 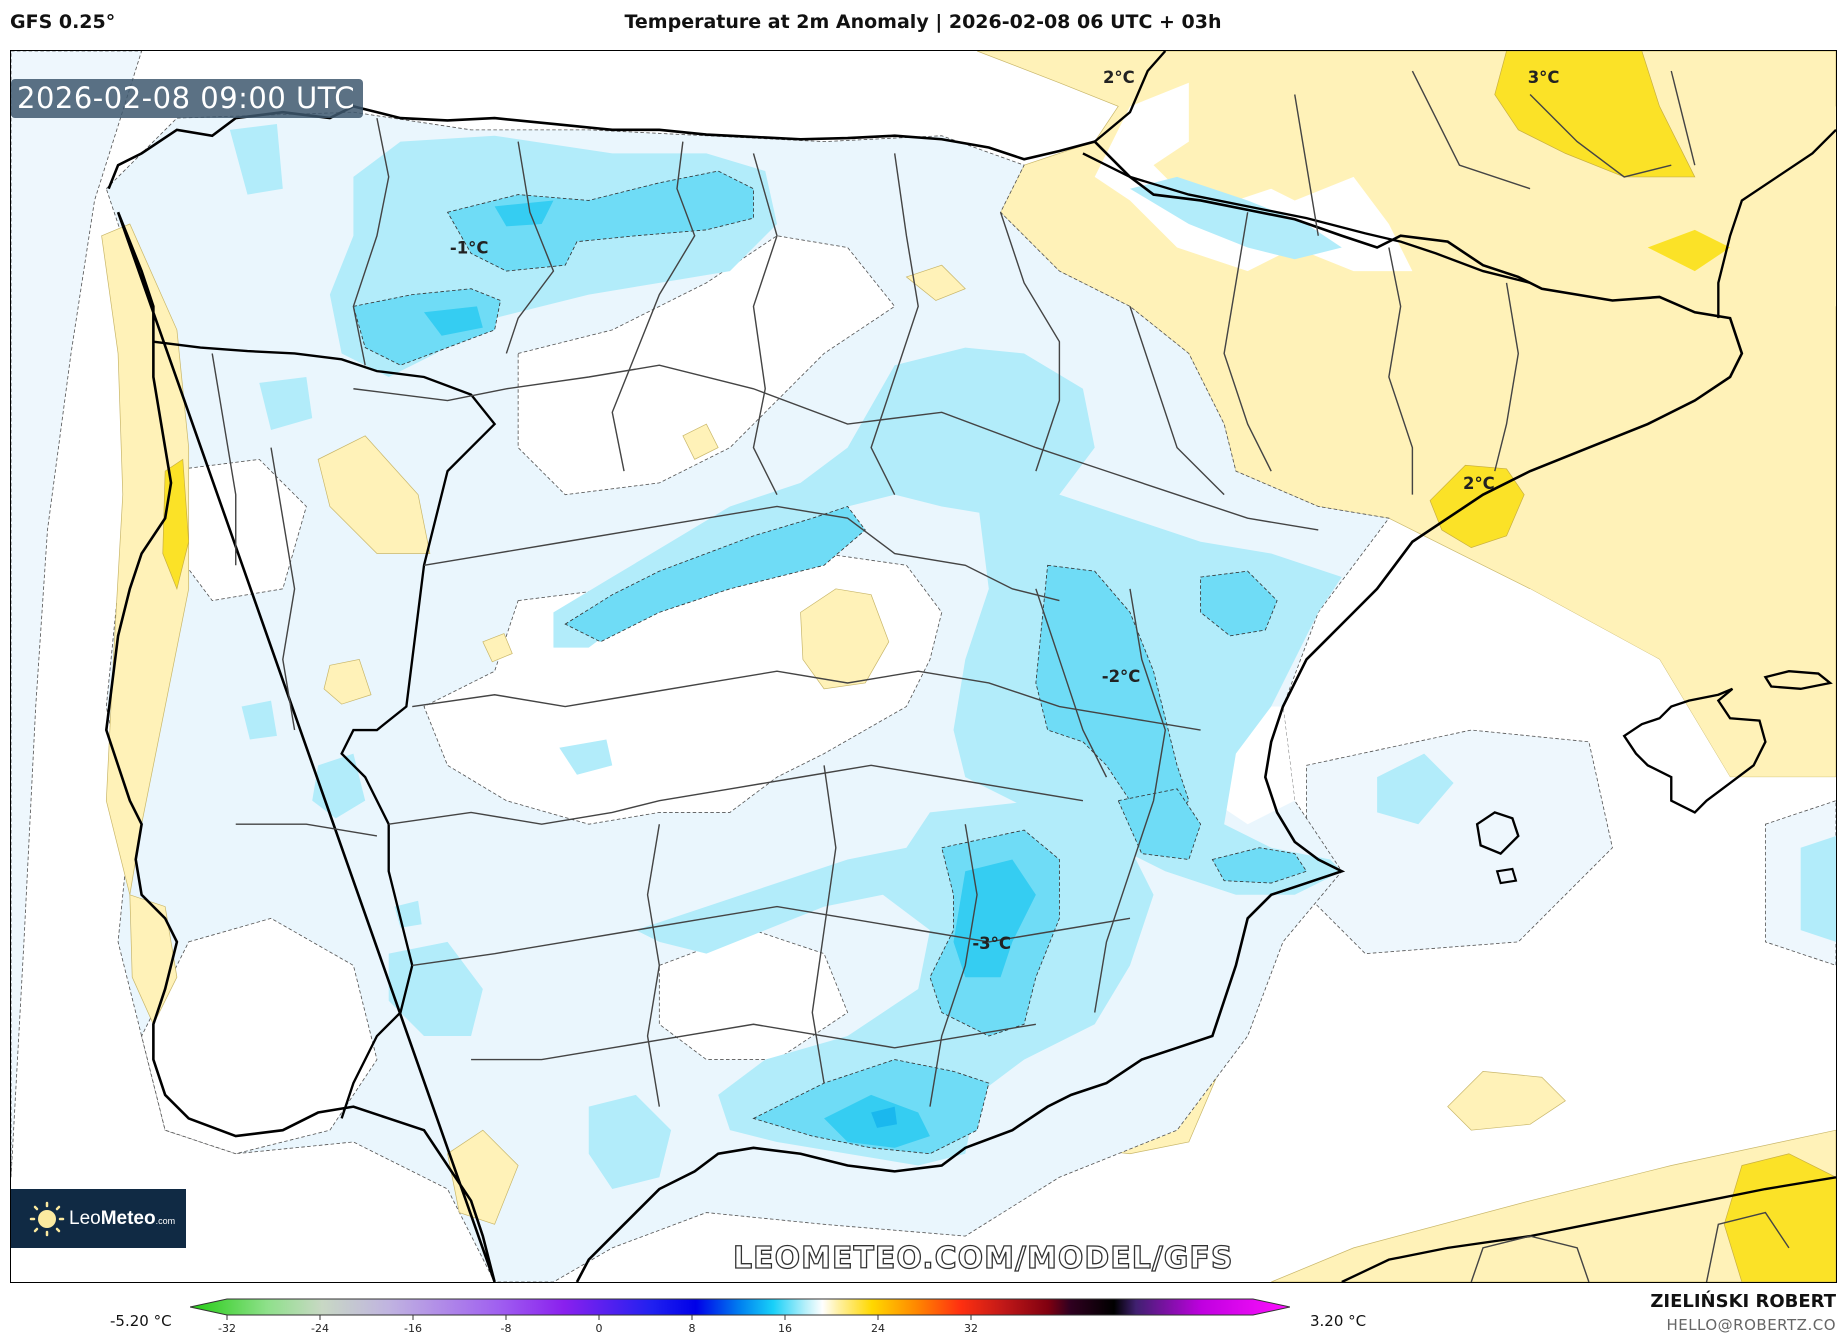 What do you see at coordinates (785, 1328) in the screenshot?
I see `tick-label: 16` at bounding box center [785, 1328].